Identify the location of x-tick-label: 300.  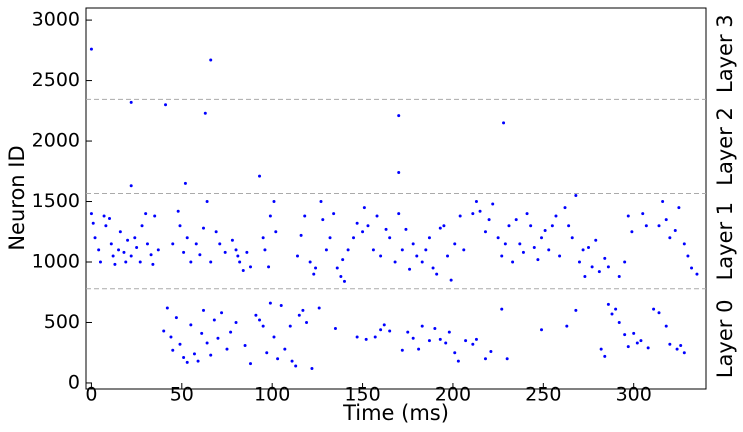
(634, 395).